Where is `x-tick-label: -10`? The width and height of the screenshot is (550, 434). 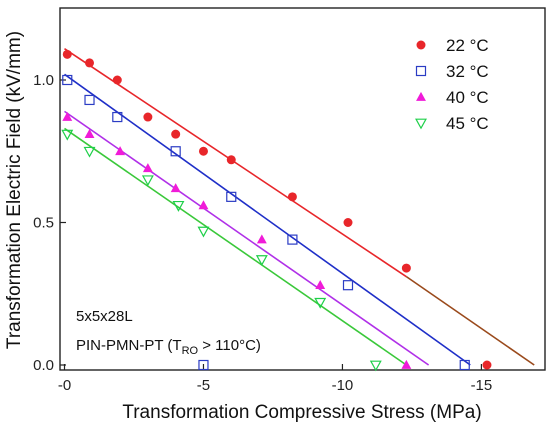
x-tick-label: -10 is located at coordinates (343, 385).